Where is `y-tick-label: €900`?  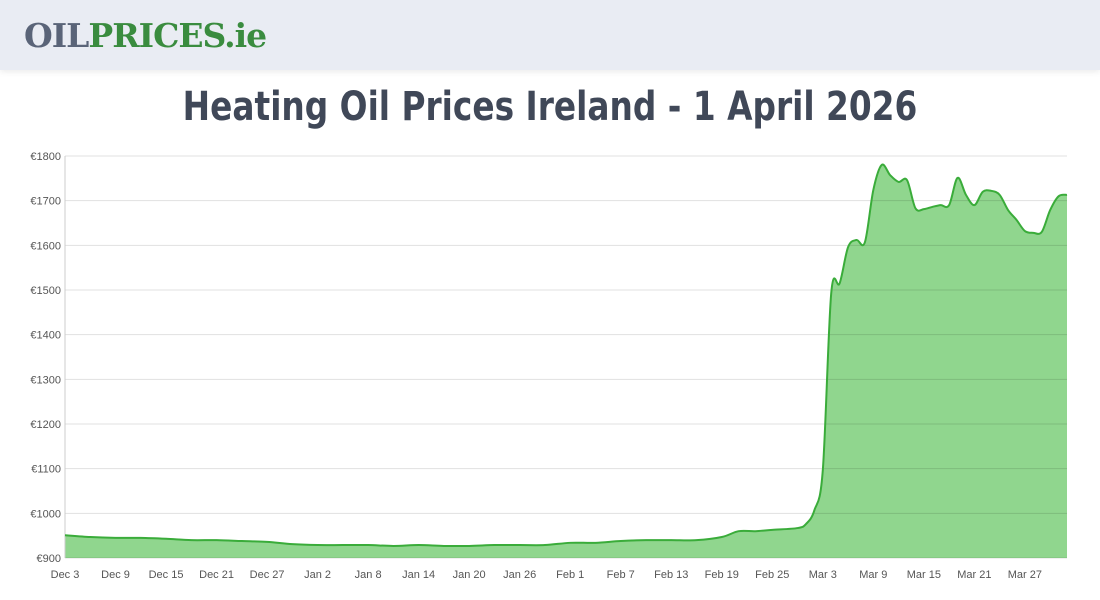 y-tick-label: €900 is located at coordinates (49, 559).